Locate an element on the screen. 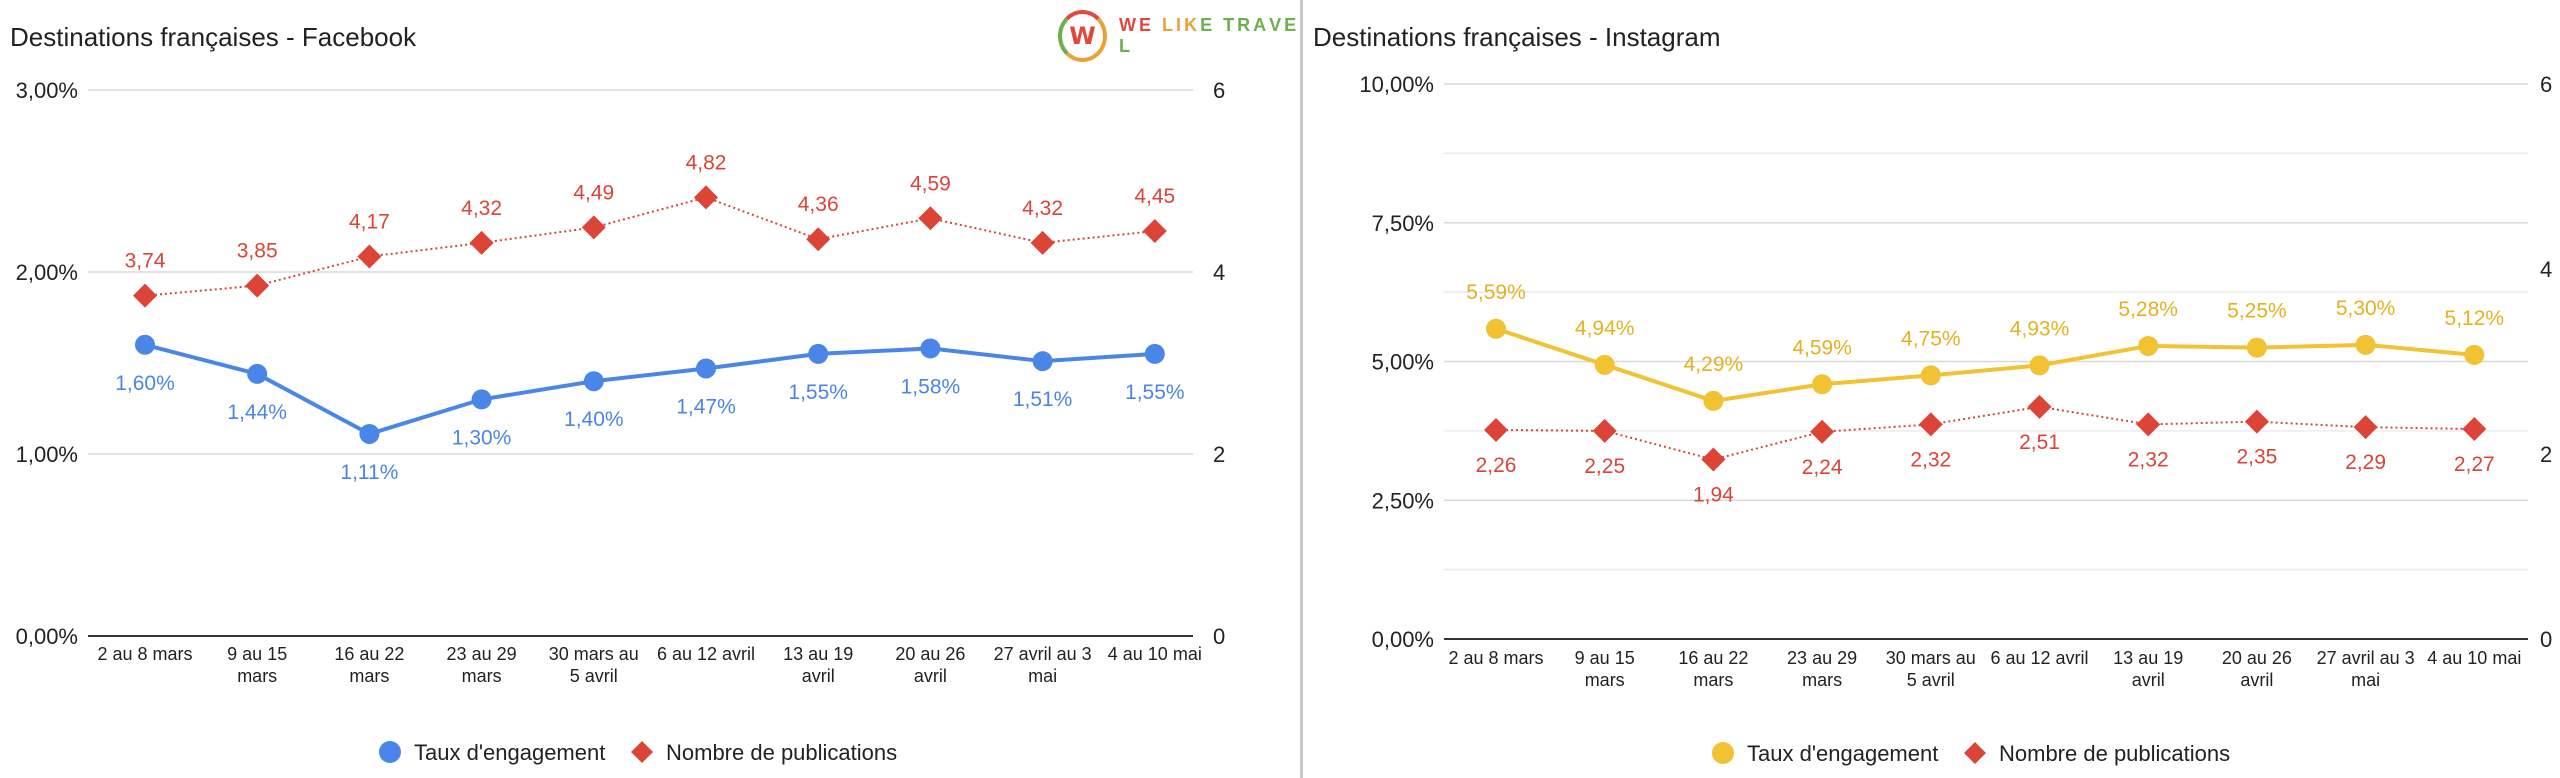 The height and width of the screenshot is (778, 2560). ig-left-tick-label: 0,00% is located at coordinates (1403, 639).